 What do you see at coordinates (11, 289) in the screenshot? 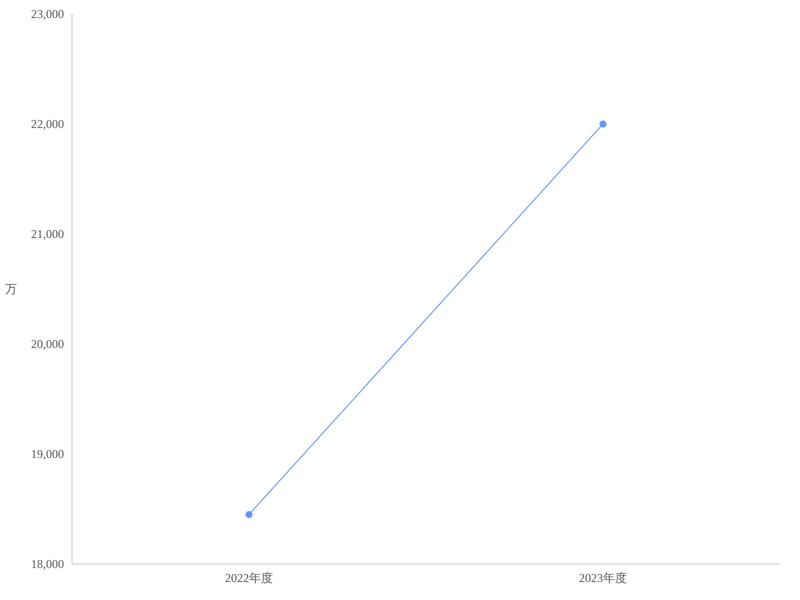
I see `y-axis-title: 万` at bounding box center [11, 289].